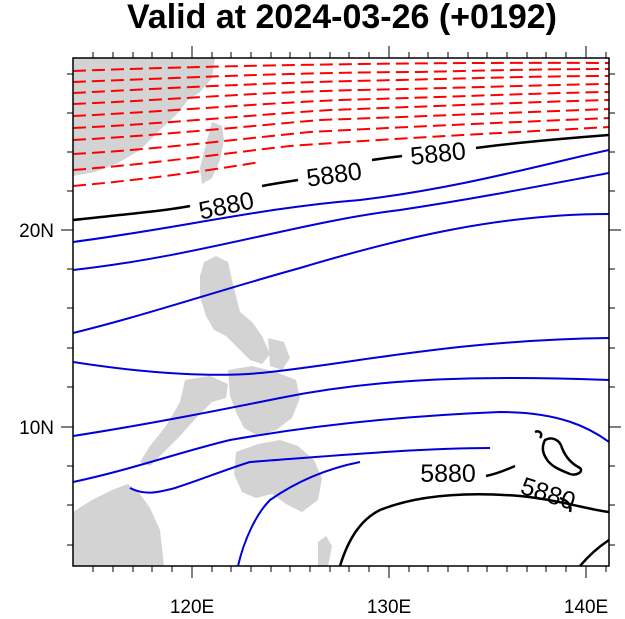  What do you see at coordinates (586, 607) in the screenshot?
I see `lon-label-140e: 140E` at bounding box center [586, 607].